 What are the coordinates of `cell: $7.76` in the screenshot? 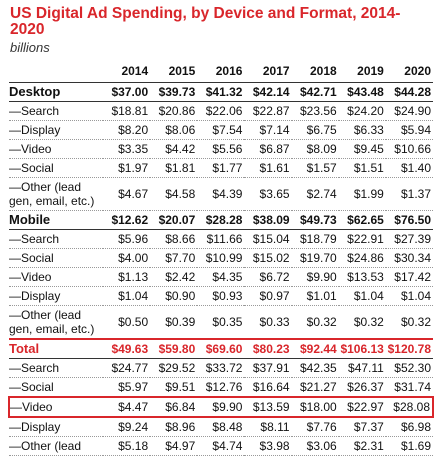 It's located at (315, 427).